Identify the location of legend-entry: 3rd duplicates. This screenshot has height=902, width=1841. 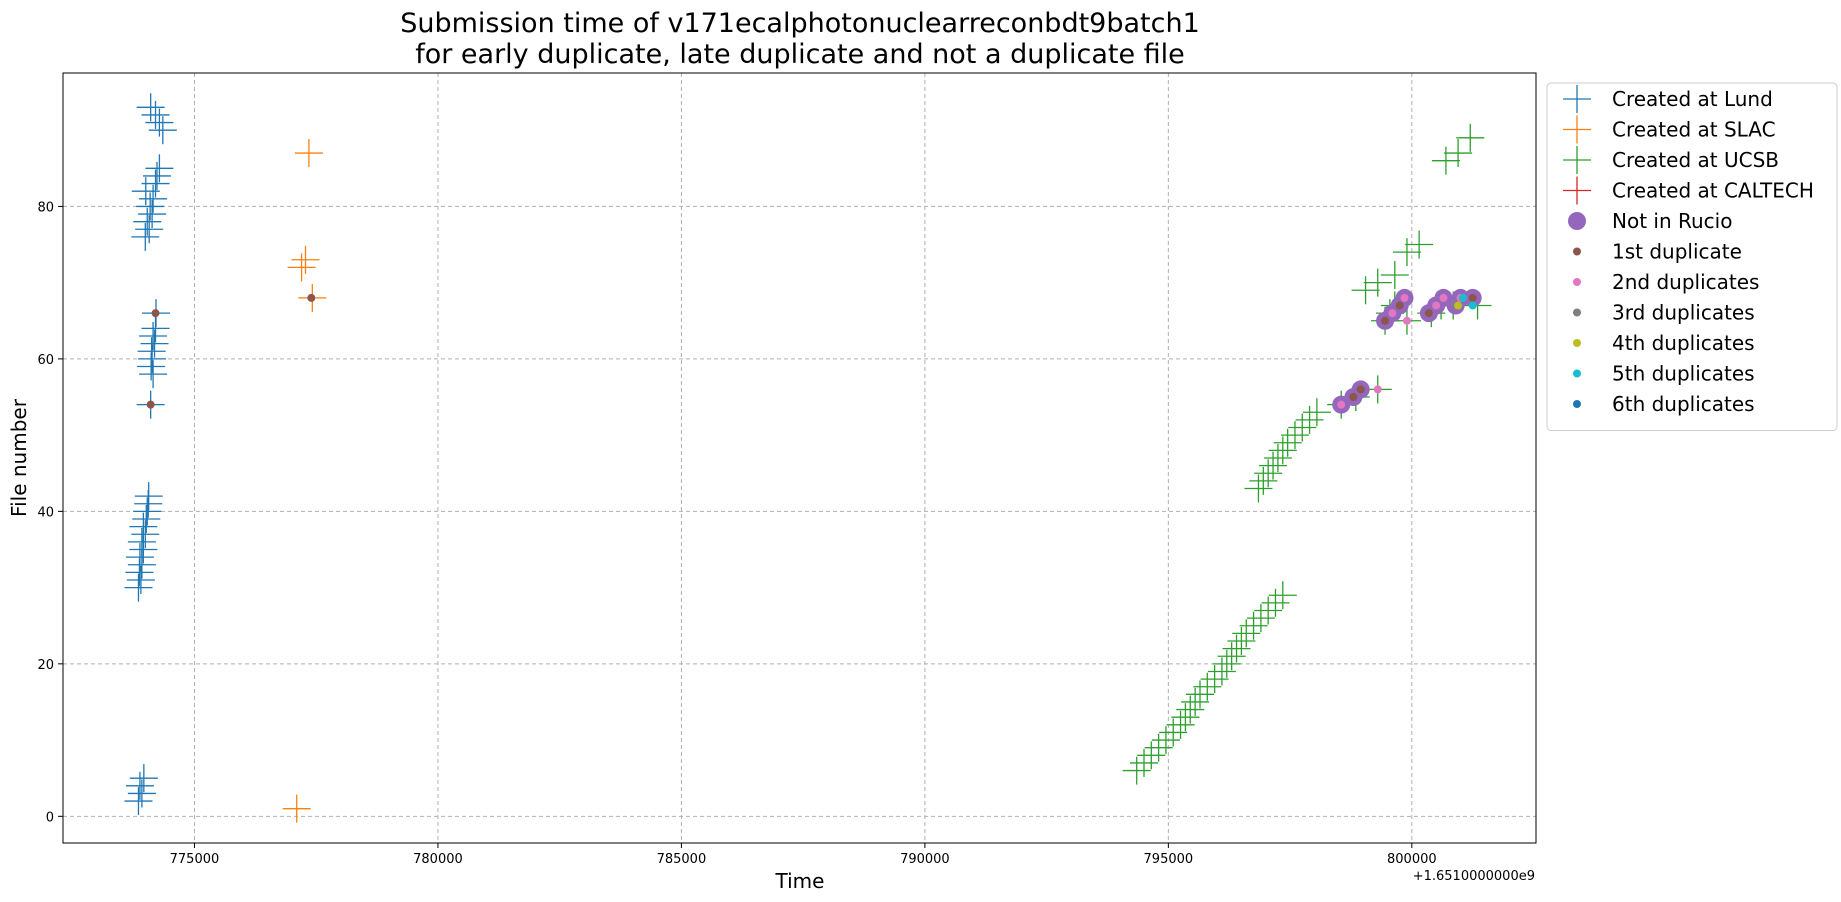
(1664, 313).